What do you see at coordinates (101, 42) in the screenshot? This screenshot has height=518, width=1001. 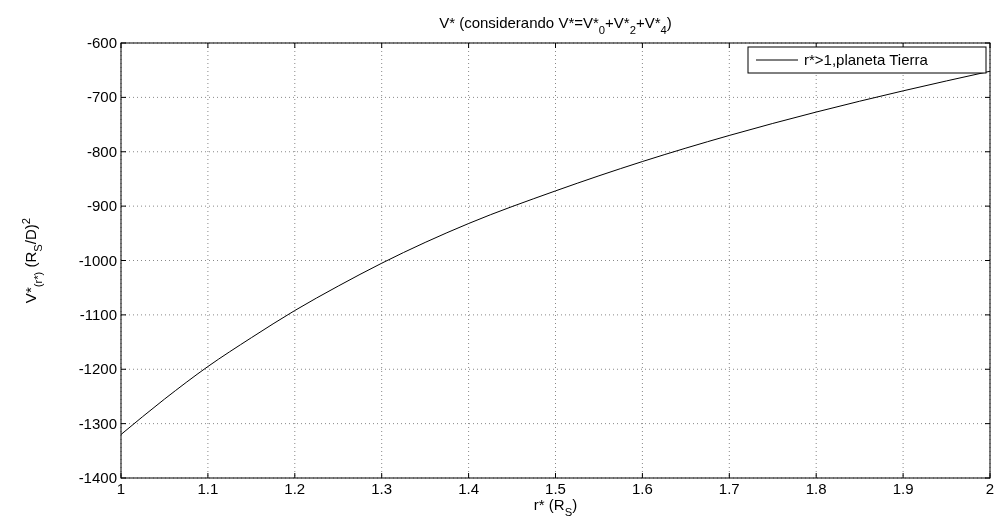 I see `y-tick-label: -600` at bounding box center [101, 42].